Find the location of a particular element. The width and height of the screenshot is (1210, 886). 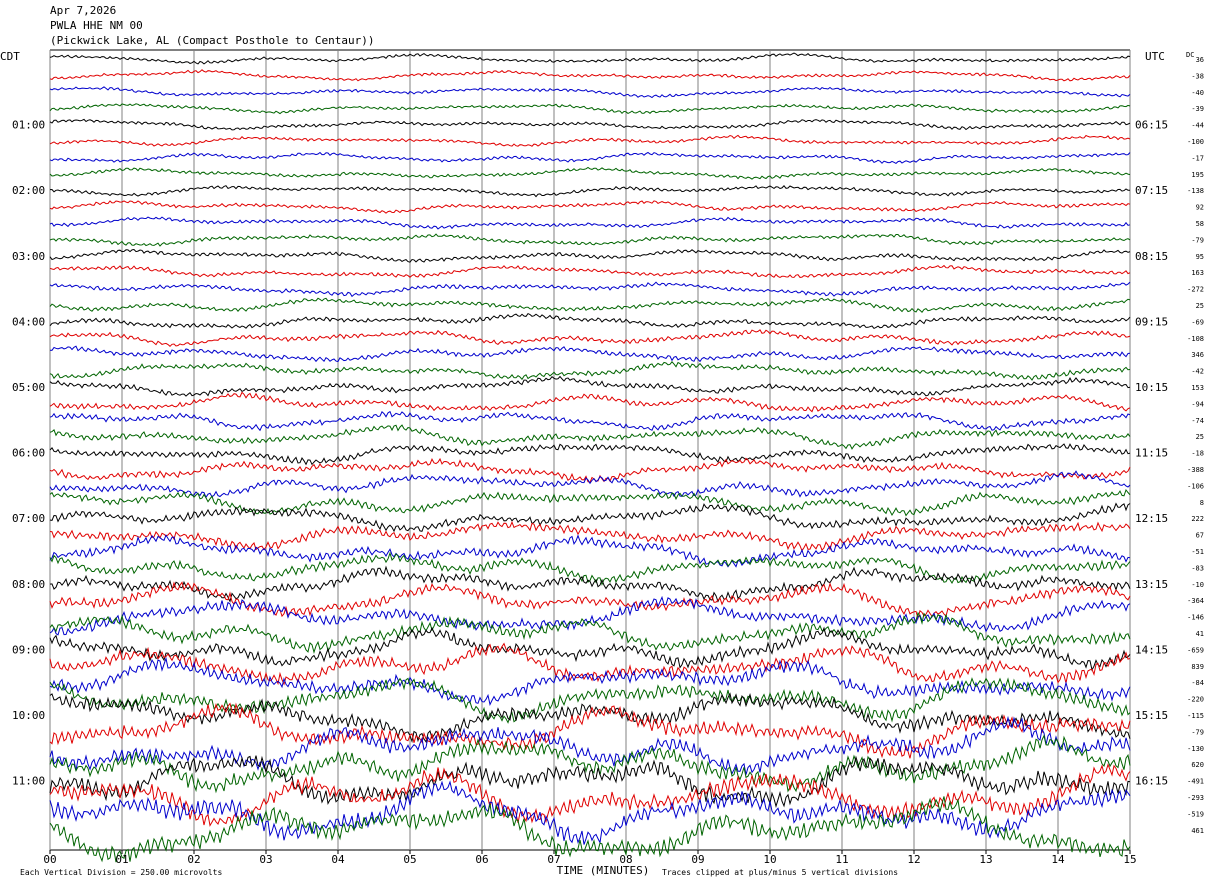

hour-label-utc: 10:15 is located at coordinates (1151, 387).